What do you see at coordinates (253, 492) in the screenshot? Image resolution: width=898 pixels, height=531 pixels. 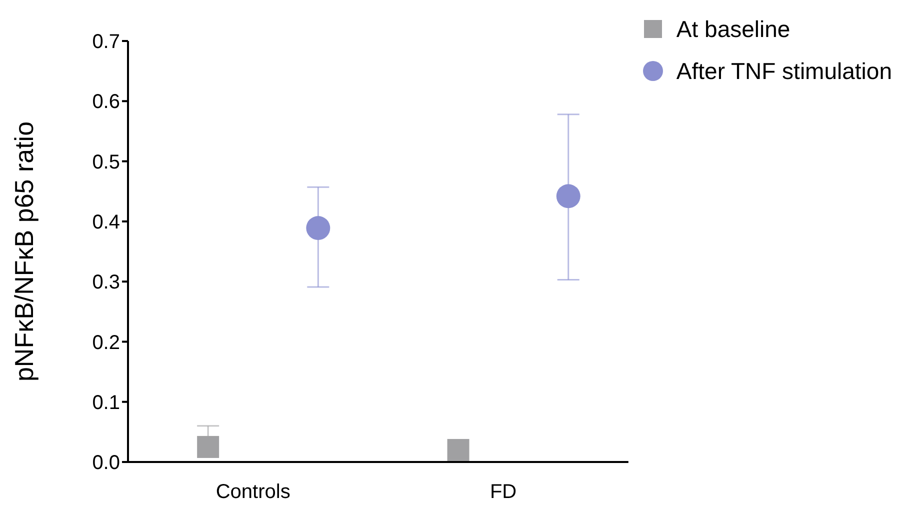 I see `x-tick-label: Controls` at bounding box center [253, 492].